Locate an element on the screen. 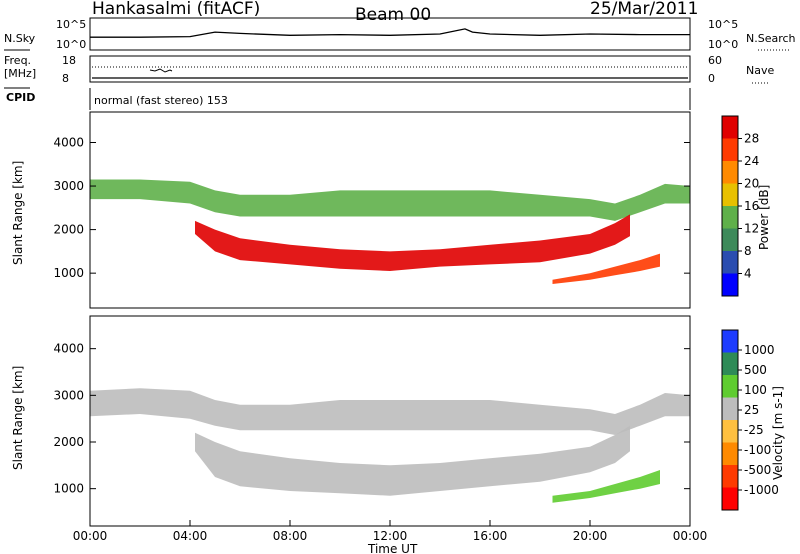  colorbar-tick-label: 25 is located at coordinates (751, 410).